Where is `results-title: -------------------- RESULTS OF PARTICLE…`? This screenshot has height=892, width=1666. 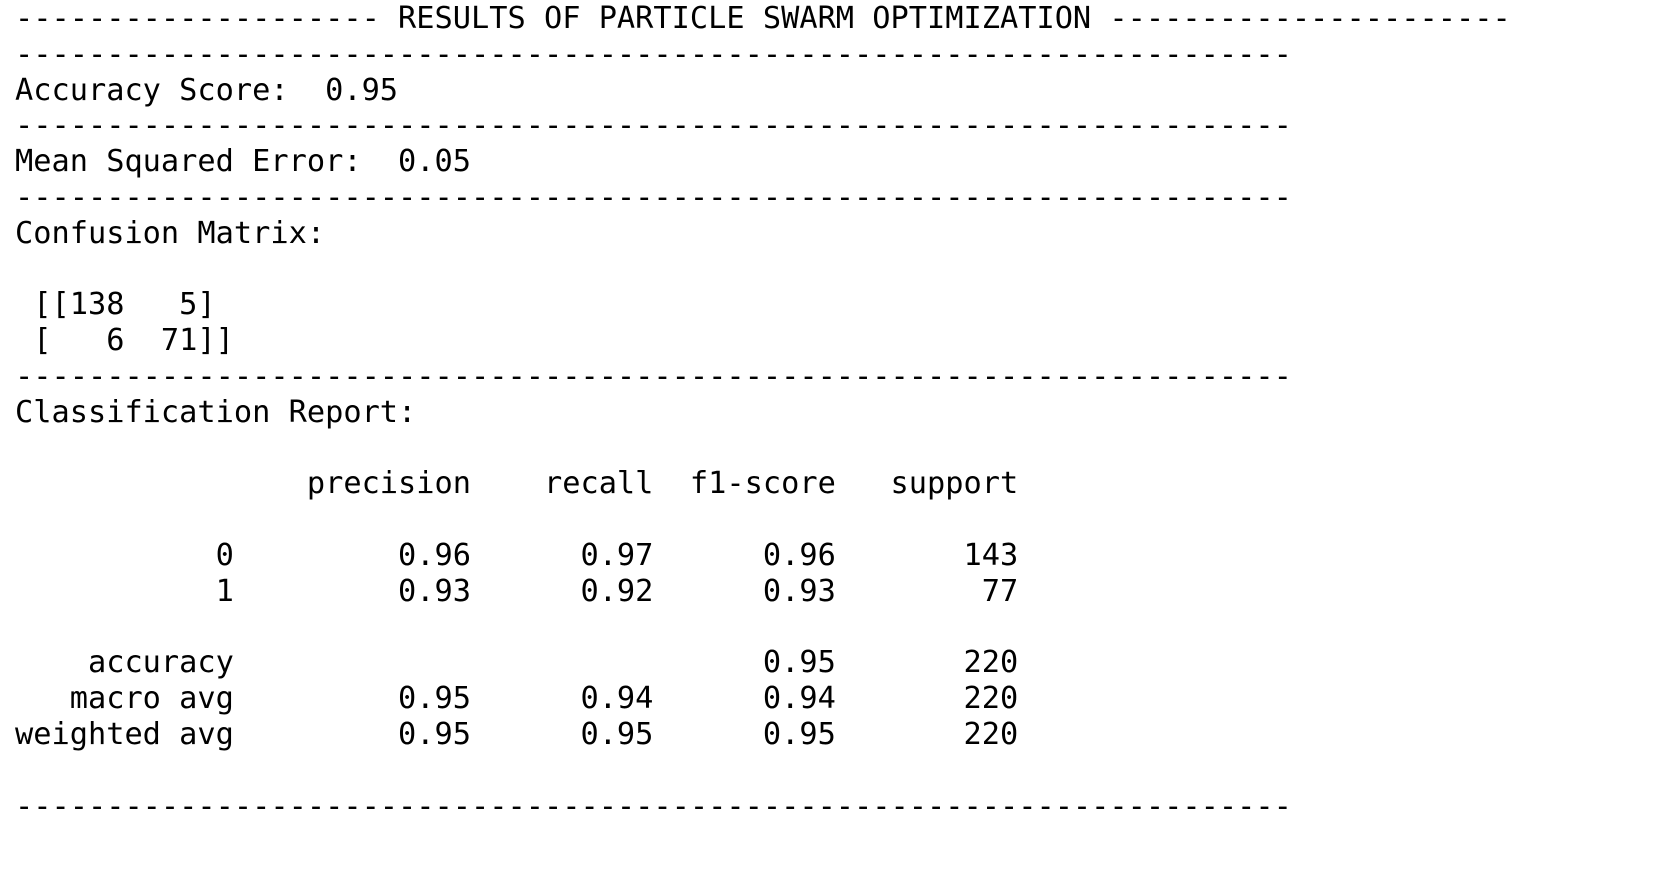
results-title: -------------------- RESULTS OF PARTICLE… is located at coordinates (763, 18).